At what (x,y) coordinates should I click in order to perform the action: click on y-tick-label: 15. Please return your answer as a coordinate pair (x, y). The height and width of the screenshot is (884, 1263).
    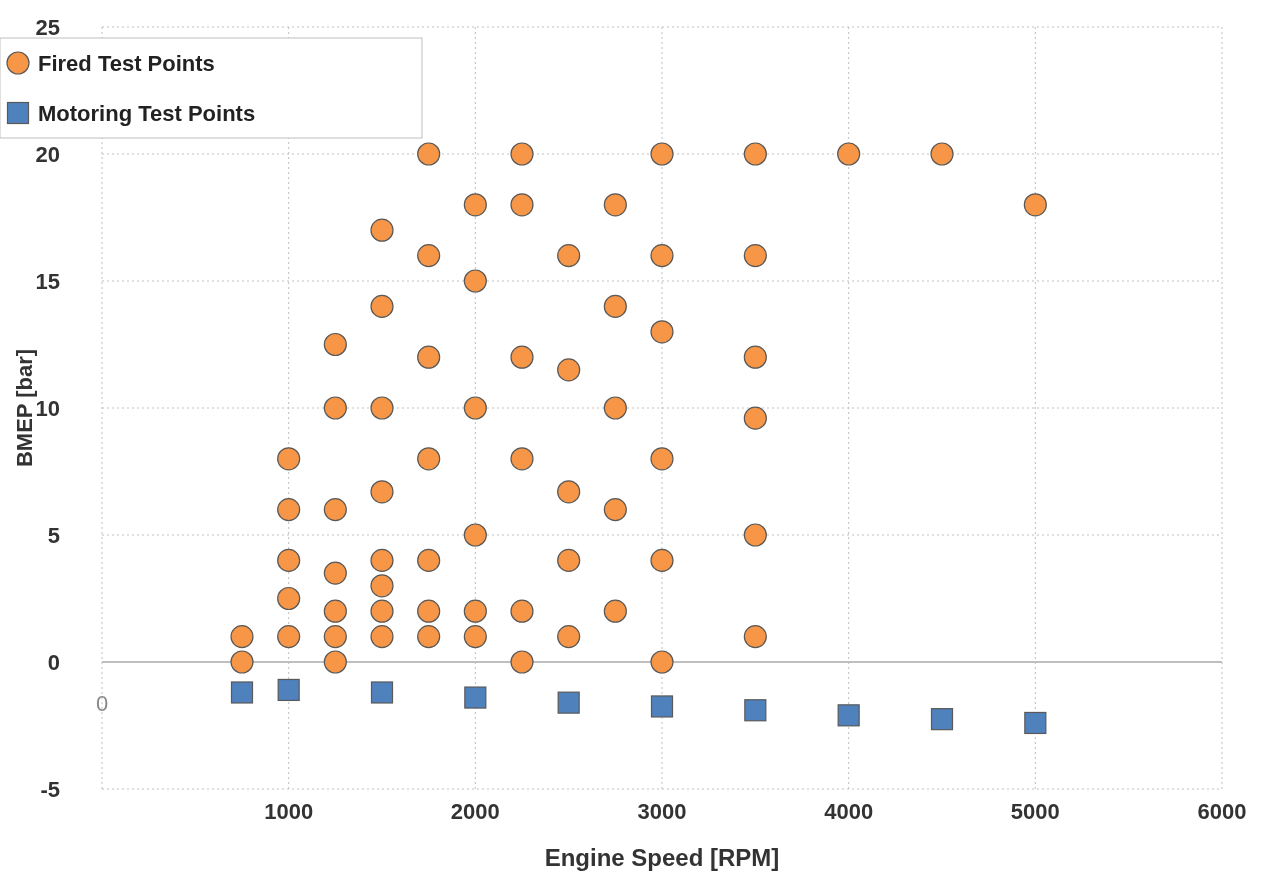
    Looking at the image, I should click on (47, 281).